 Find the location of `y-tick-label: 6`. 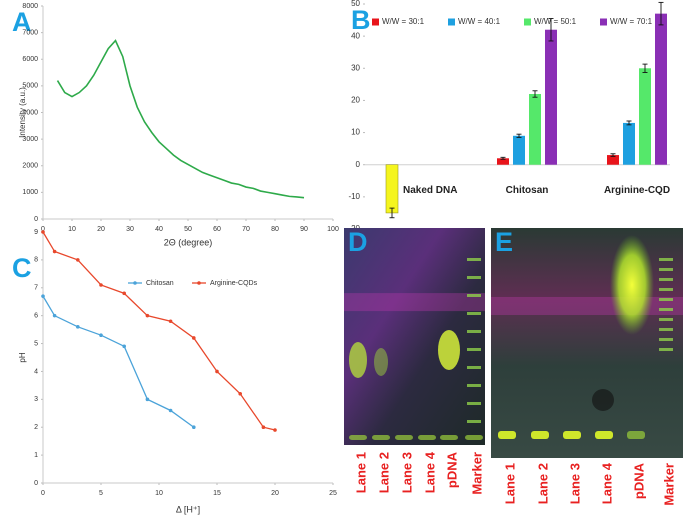

y-tick-label: 6 is located at coordinates (36, 316).